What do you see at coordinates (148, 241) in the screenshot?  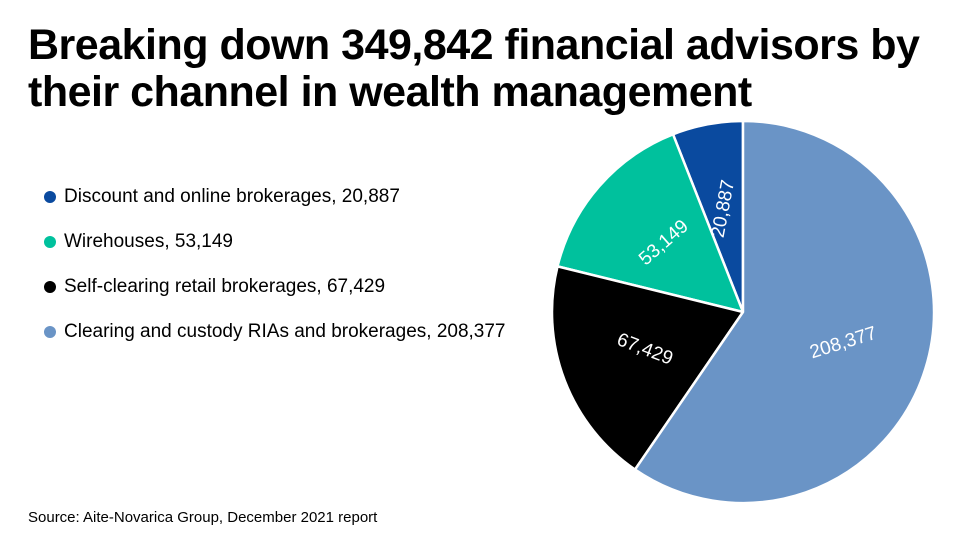 I see `legend-label-wirehouses: Wirehouses, 53,149` at bounding box center [148, 241].